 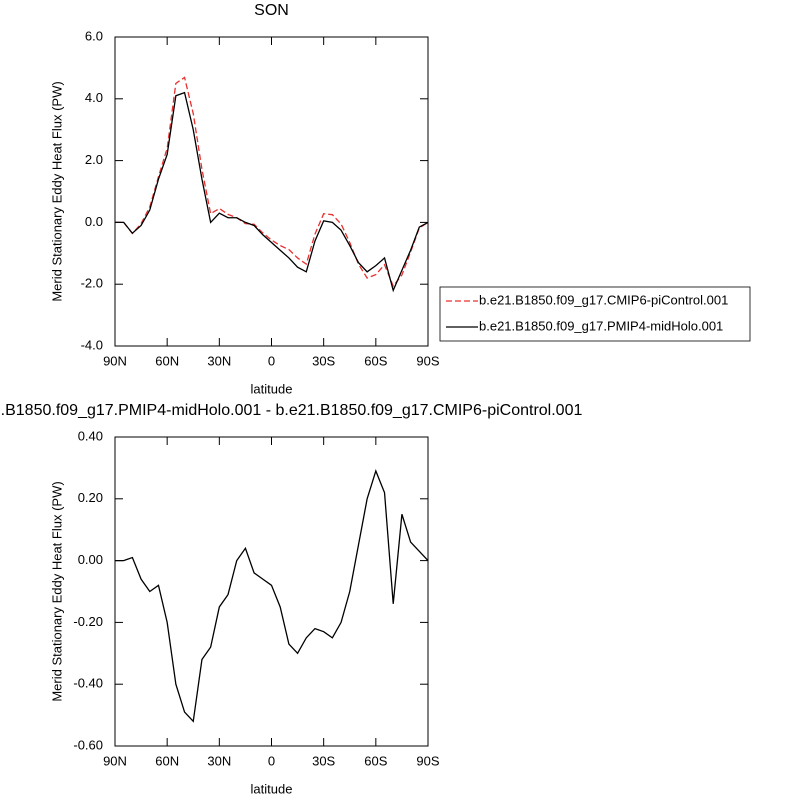 What do you see at coordinates (88, 744) in the screenshot?
I see `y-tick-label: -0.60` at bounding box center [88, 744].